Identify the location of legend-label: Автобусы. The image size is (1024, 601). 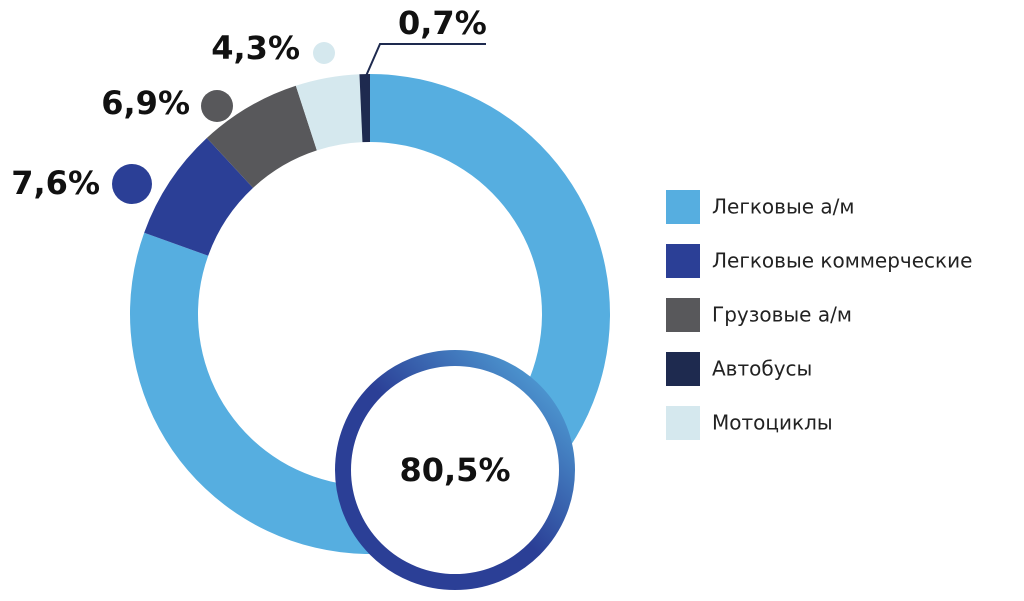
(762, 369).